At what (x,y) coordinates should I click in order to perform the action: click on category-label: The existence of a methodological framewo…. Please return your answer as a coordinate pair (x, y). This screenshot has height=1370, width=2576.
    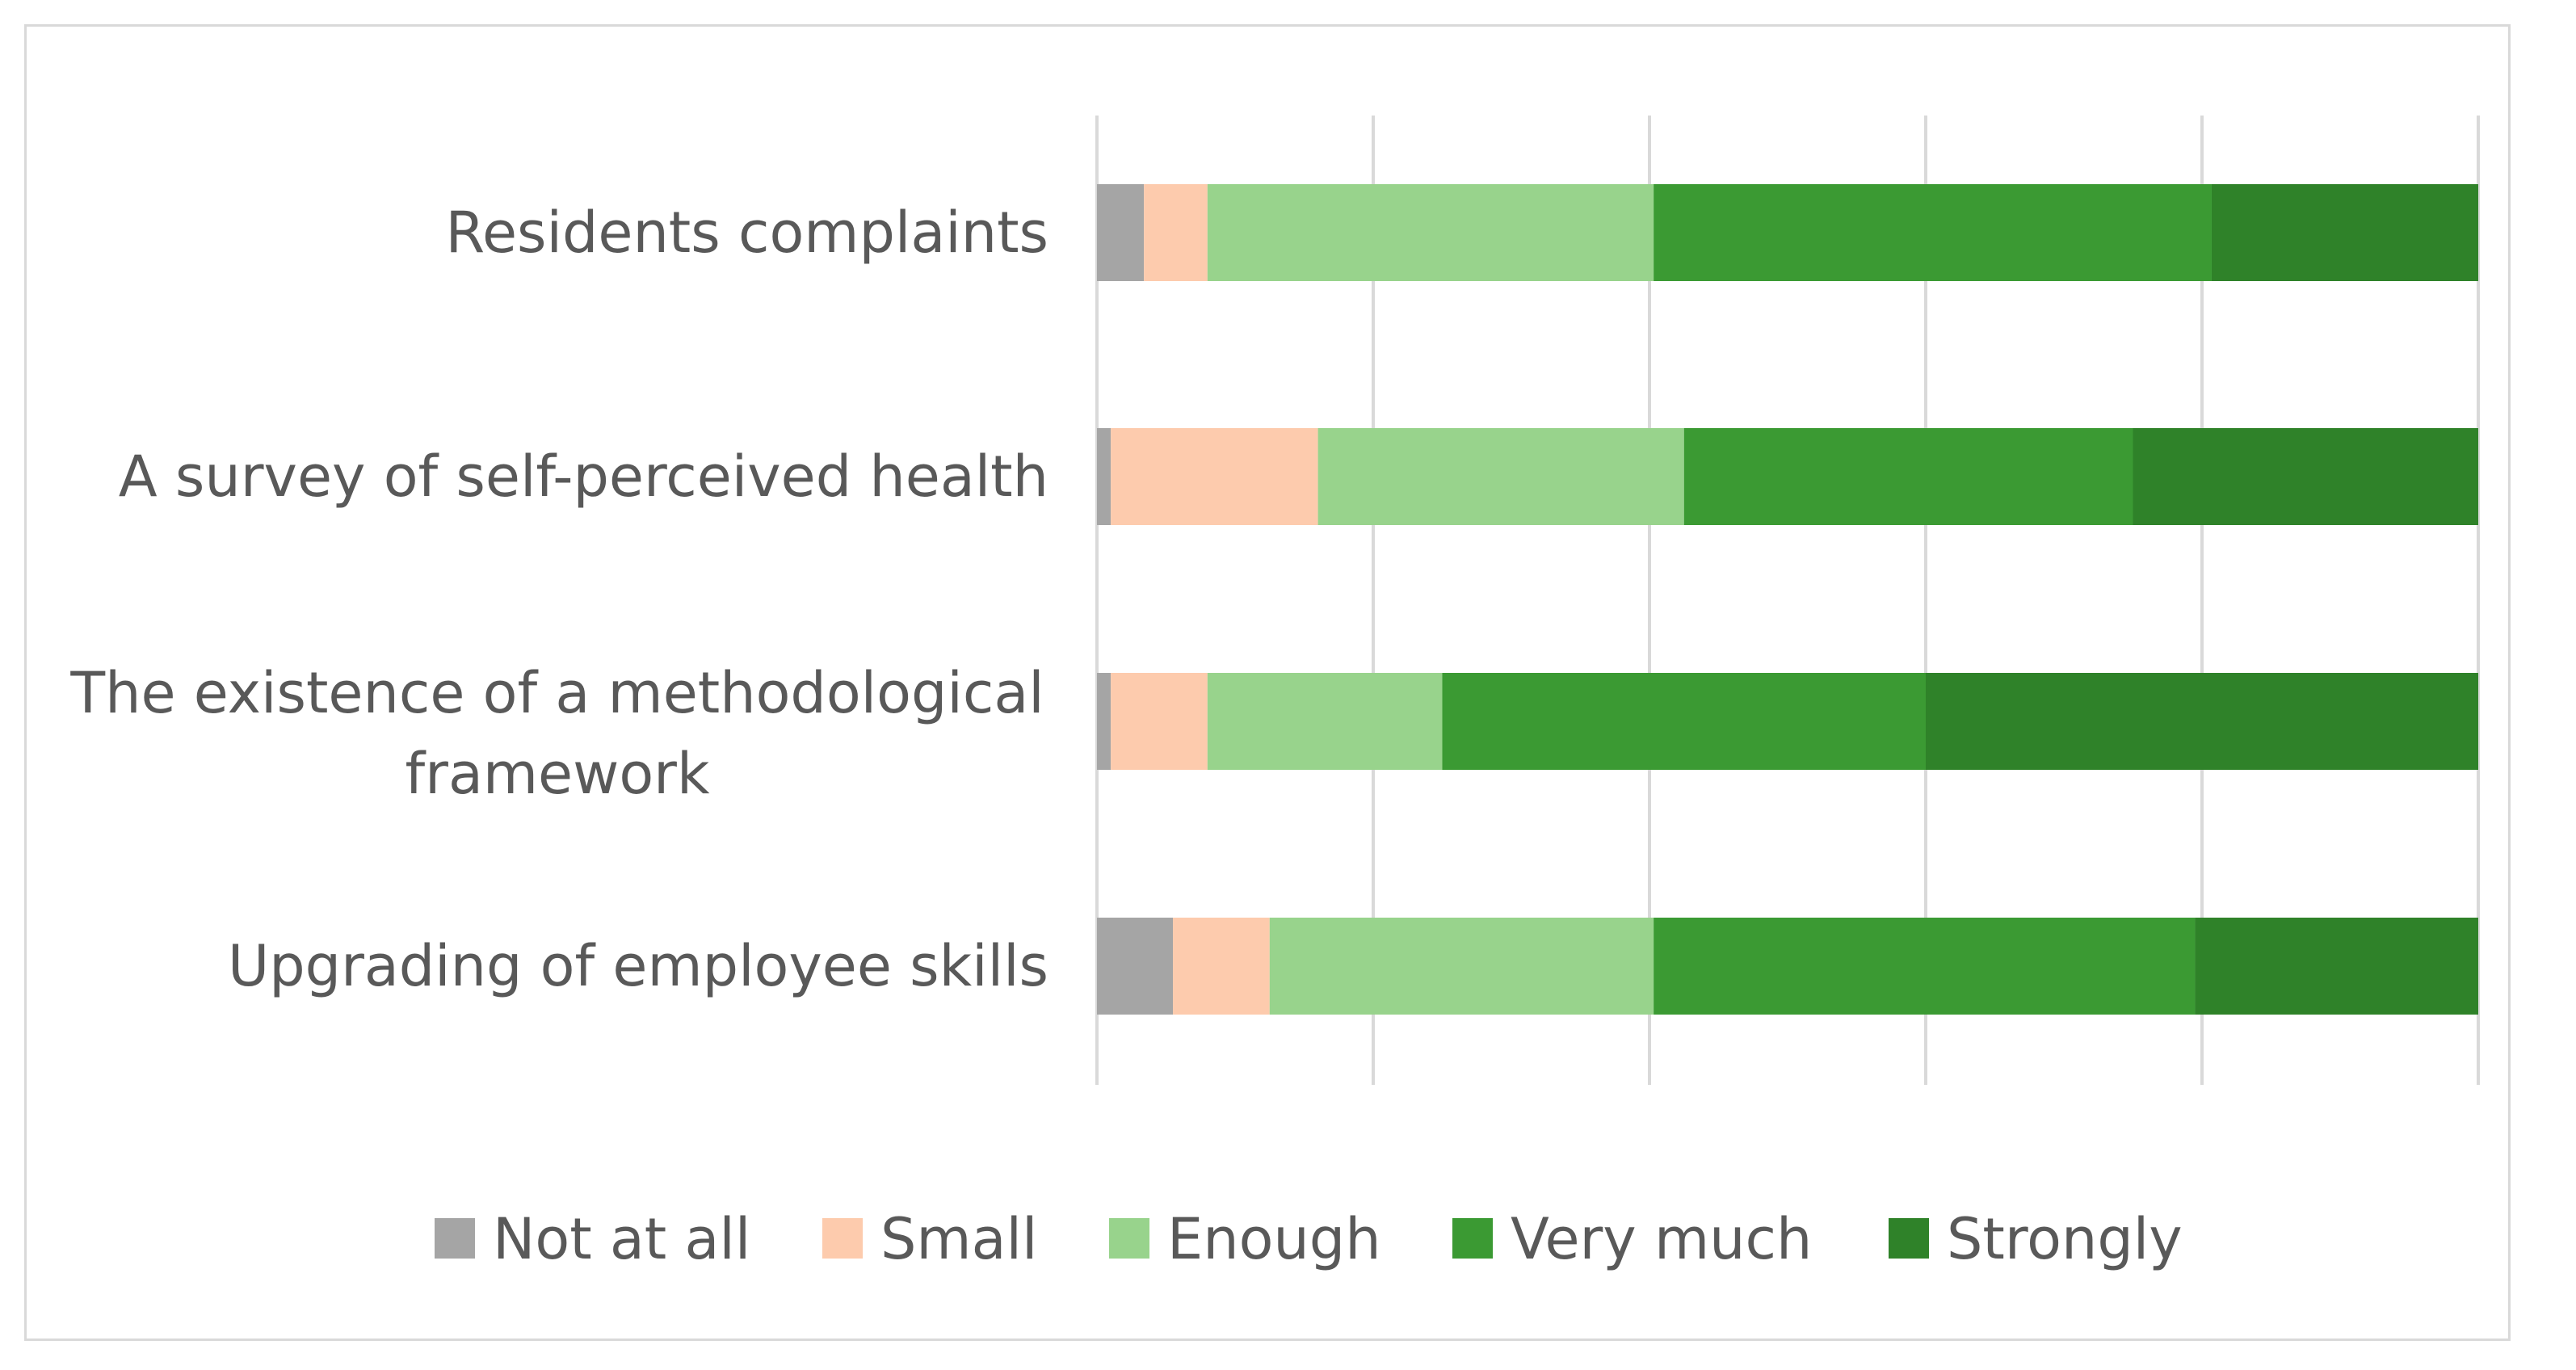
    Looking at the image, I should click on (557, 733).